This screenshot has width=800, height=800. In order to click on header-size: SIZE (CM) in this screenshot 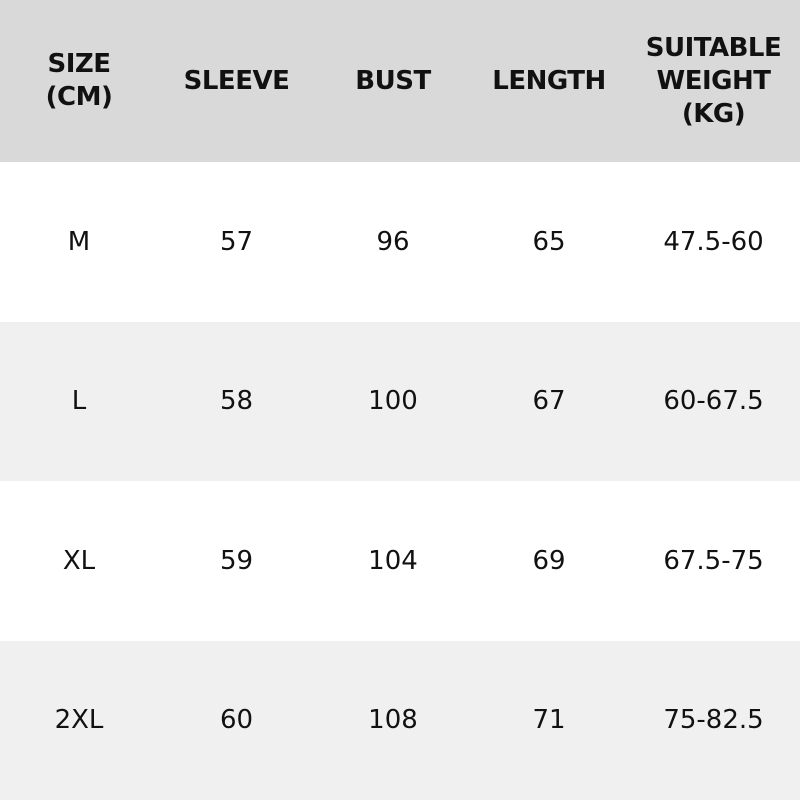, I will do `click(79, 81)`.